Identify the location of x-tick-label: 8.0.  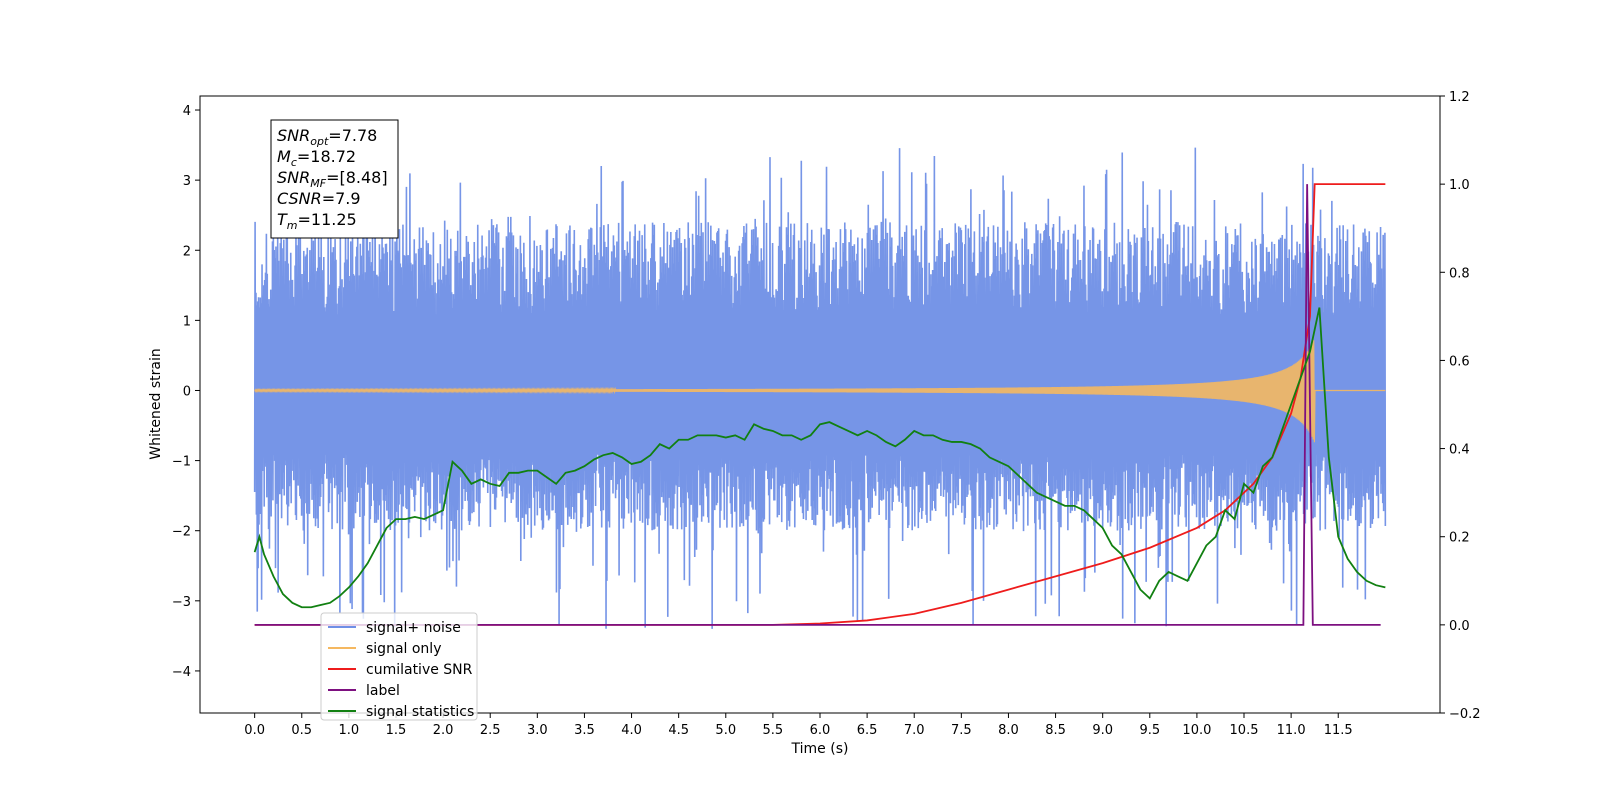
(1008, 730).